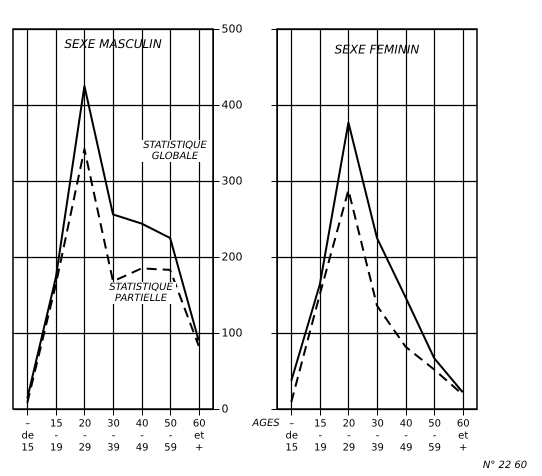  I want to click on annotation: STATISTIQUE GLOBALE, so click(175, 151).